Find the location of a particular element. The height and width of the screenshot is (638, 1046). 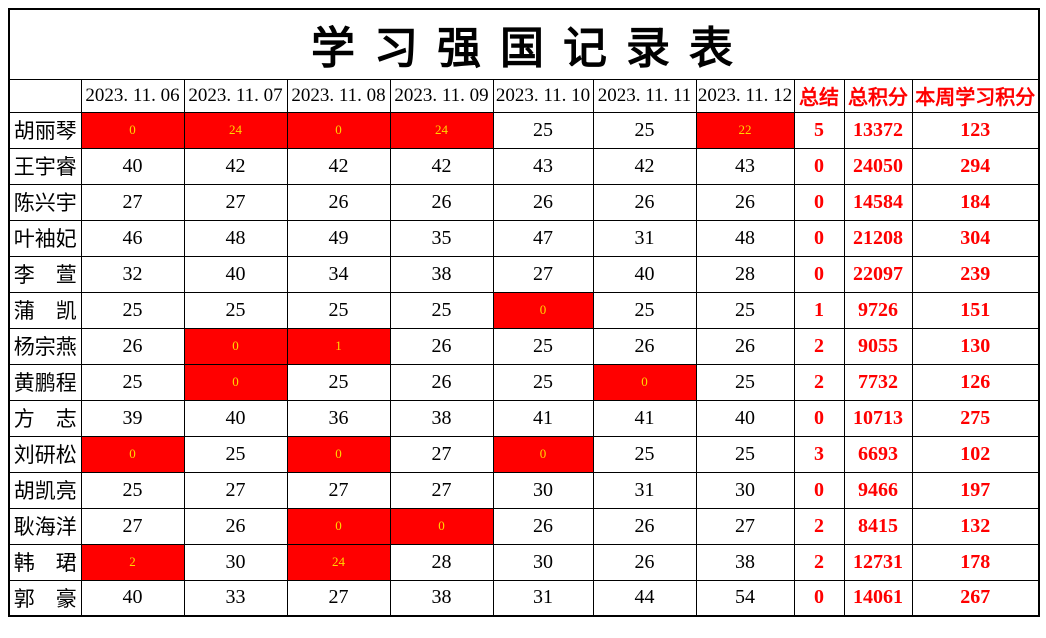

date-header-cell: 2023. 11. 07 is located at coordinates (235, 95).